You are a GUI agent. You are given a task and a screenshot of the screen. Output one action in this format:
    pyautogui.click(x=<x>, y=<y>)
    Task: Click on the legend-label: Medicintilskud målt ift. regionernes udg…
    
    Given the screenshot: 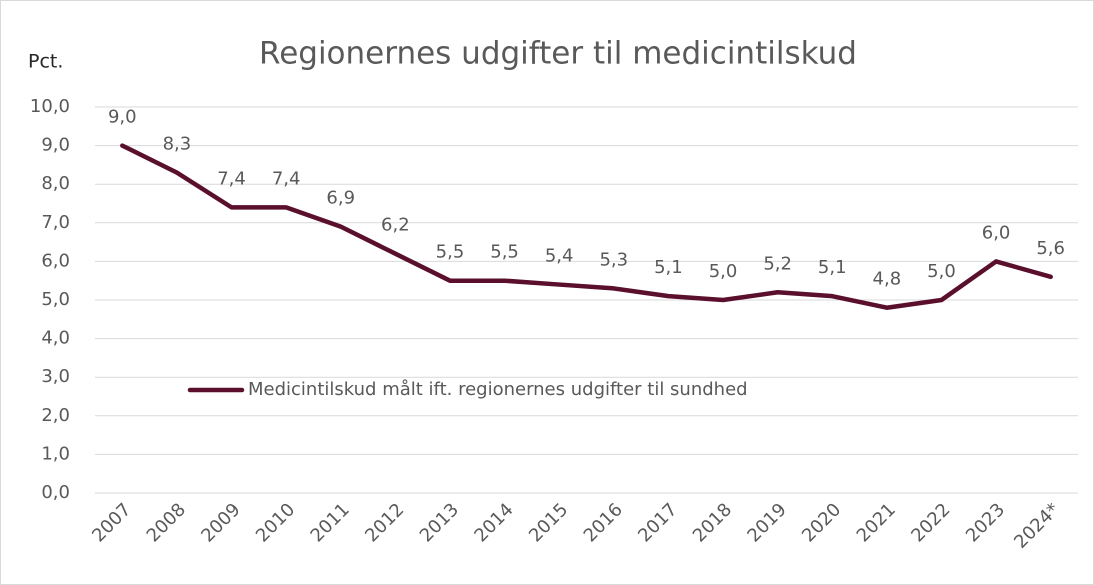 What is the action you would take?
    pyautogui.click(x=498, y=389)
    